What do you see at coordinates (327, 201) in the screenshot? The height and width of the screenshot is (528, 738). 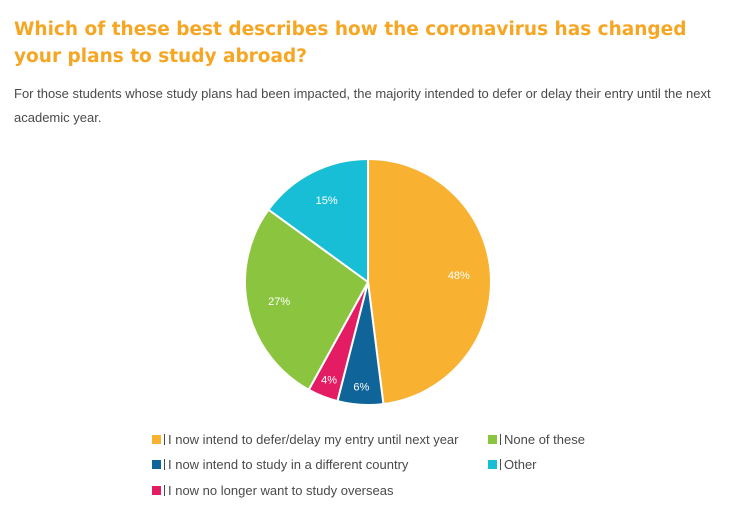 I see `pie-slice-label-4: 15%` at bounding box center [327, 201].